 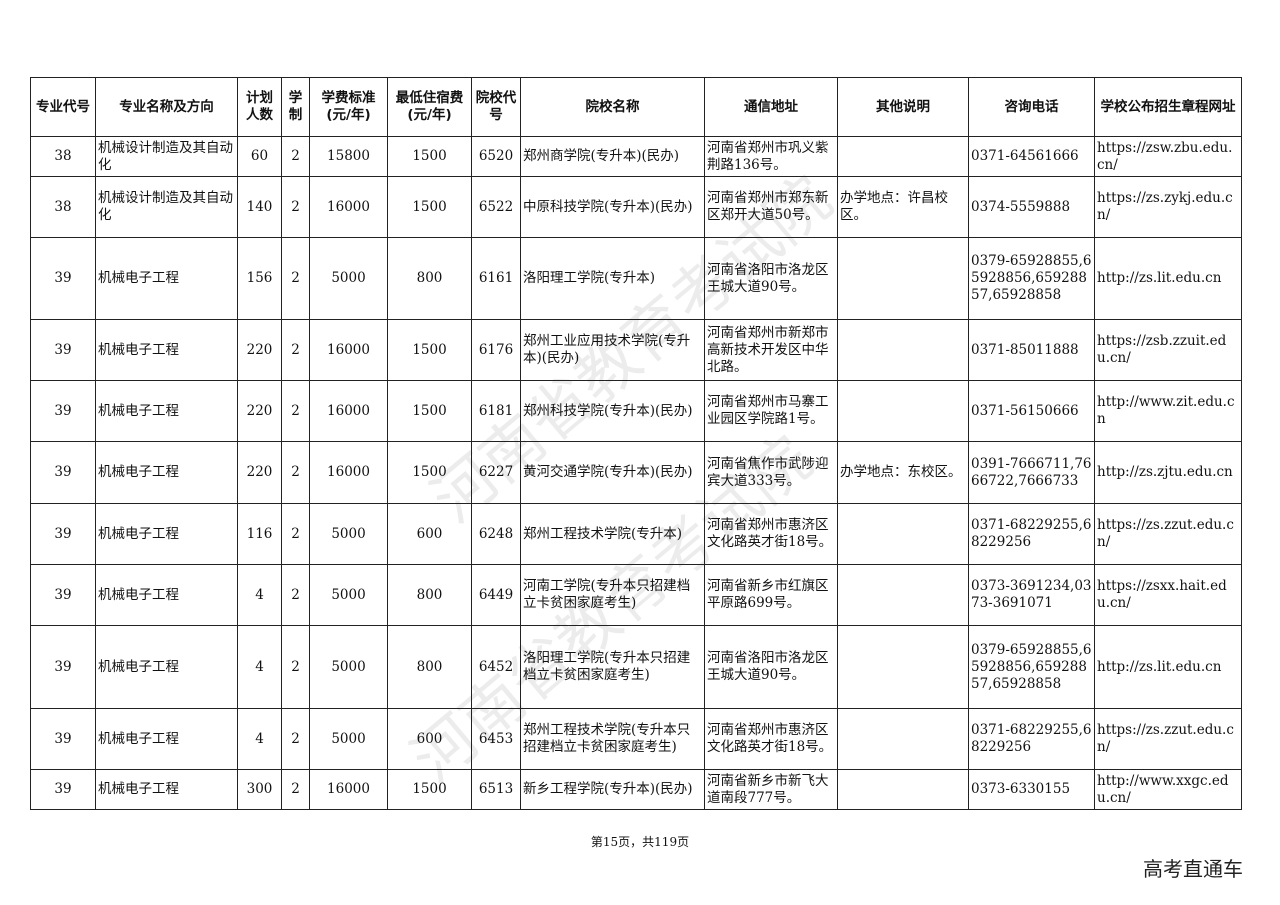 What do you see at coordinates (259, 156) in the screenshot?
I see `cell-plan-count: 60` at bounding box center [259, 156].